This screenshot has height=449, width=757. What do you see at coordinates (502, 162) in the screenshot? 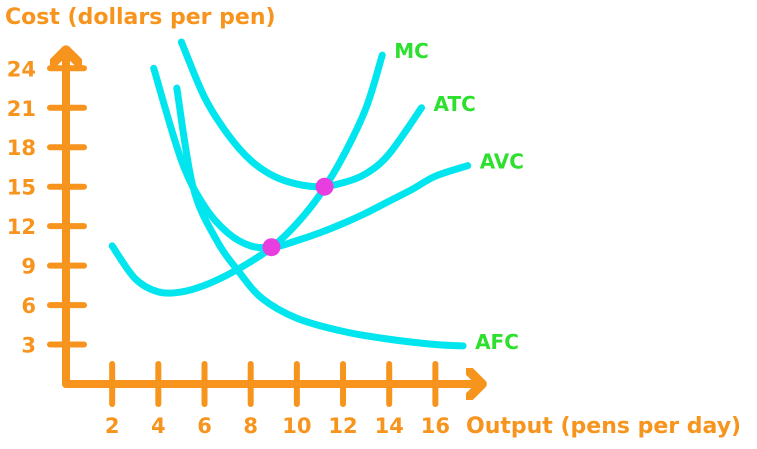
I see `label-avc: AVC` at bounding box center [502, 162].